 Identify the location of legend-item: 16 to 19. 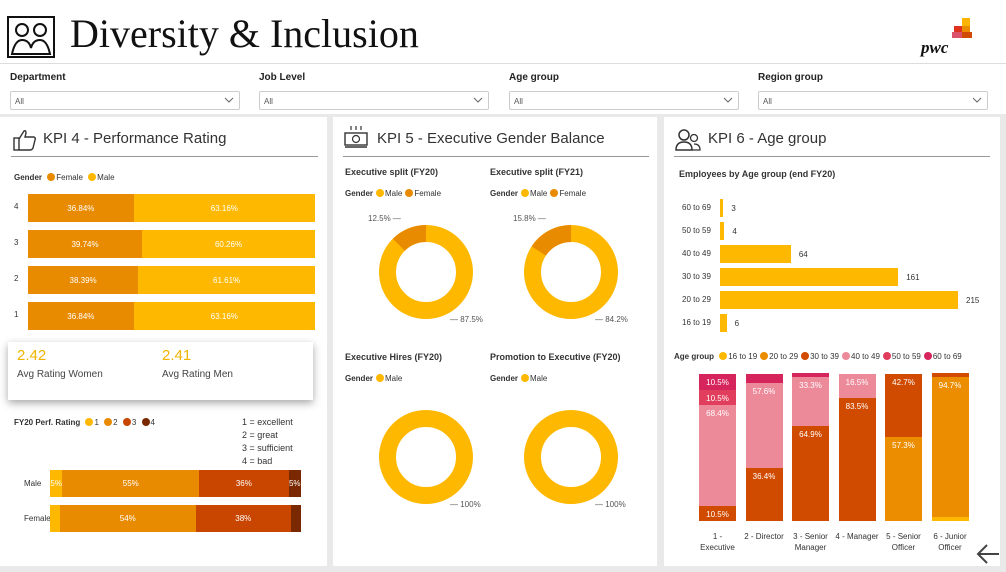
(743, 356).